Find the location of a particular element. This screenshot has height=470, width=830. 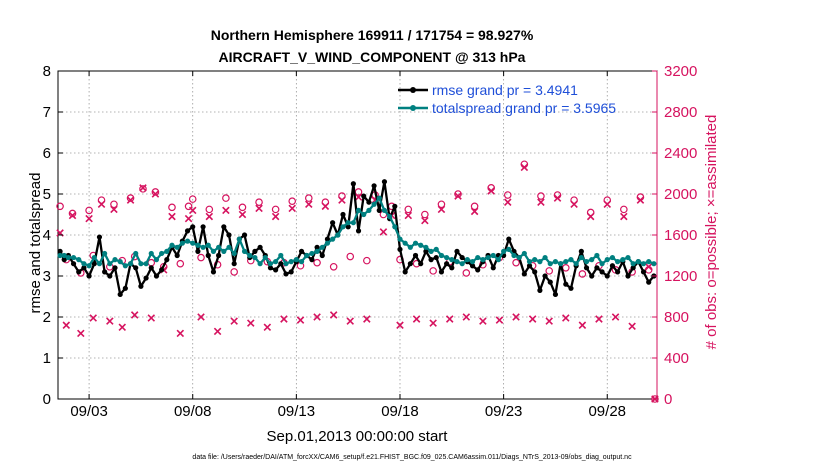

y-tick-label-right: 400 is located at coordinates (676, 358).